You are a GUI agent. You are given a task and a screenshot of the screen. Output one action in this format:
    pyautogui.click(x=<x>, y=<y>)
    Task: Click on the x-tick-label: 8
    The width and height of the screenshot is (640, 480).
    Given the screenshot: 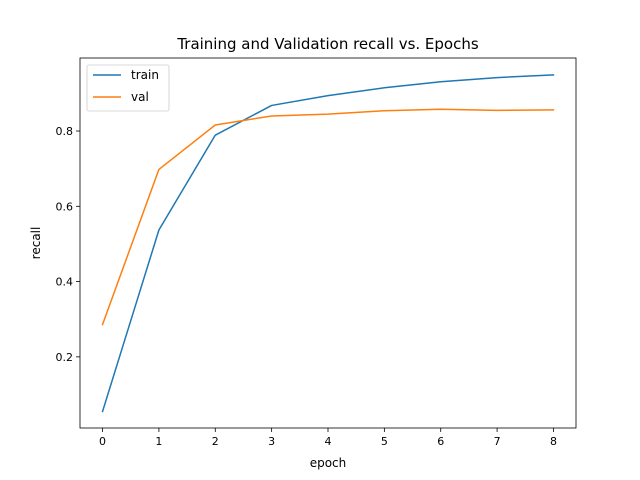 What is the action you would take?
    pyautogui.click(x=553, y=441)
    